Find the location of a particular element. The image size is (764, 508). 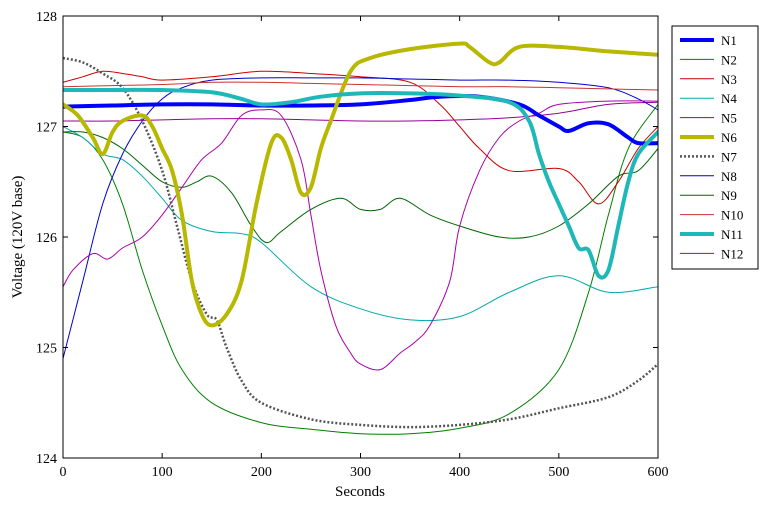

y-tick-label: 125 is located at coordinates (46, 349).